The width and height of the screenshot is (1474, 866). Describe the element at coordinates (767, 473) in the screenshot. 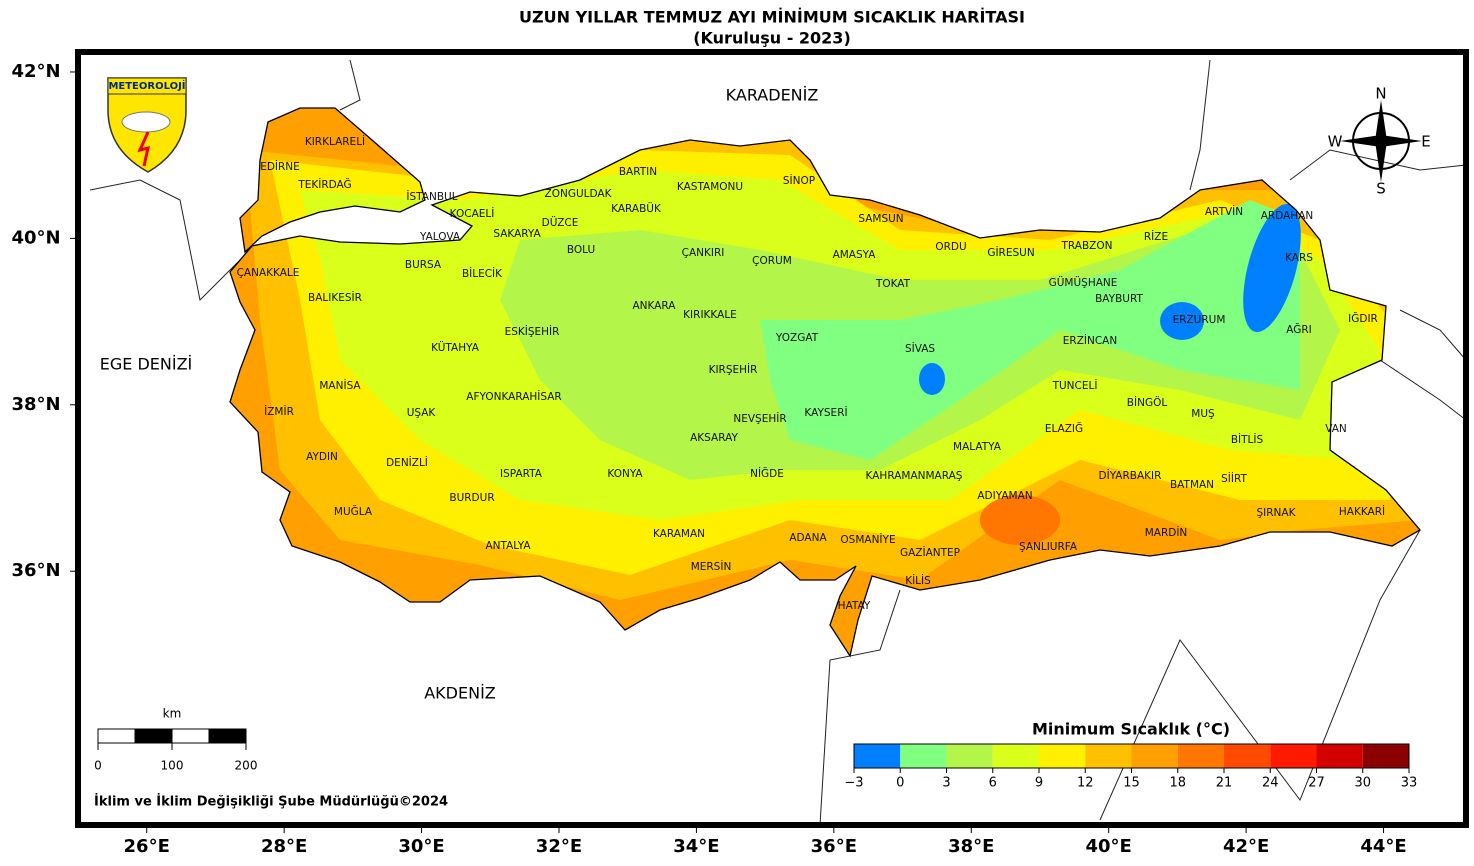

I see `province-label: NİĞDE` at that location.